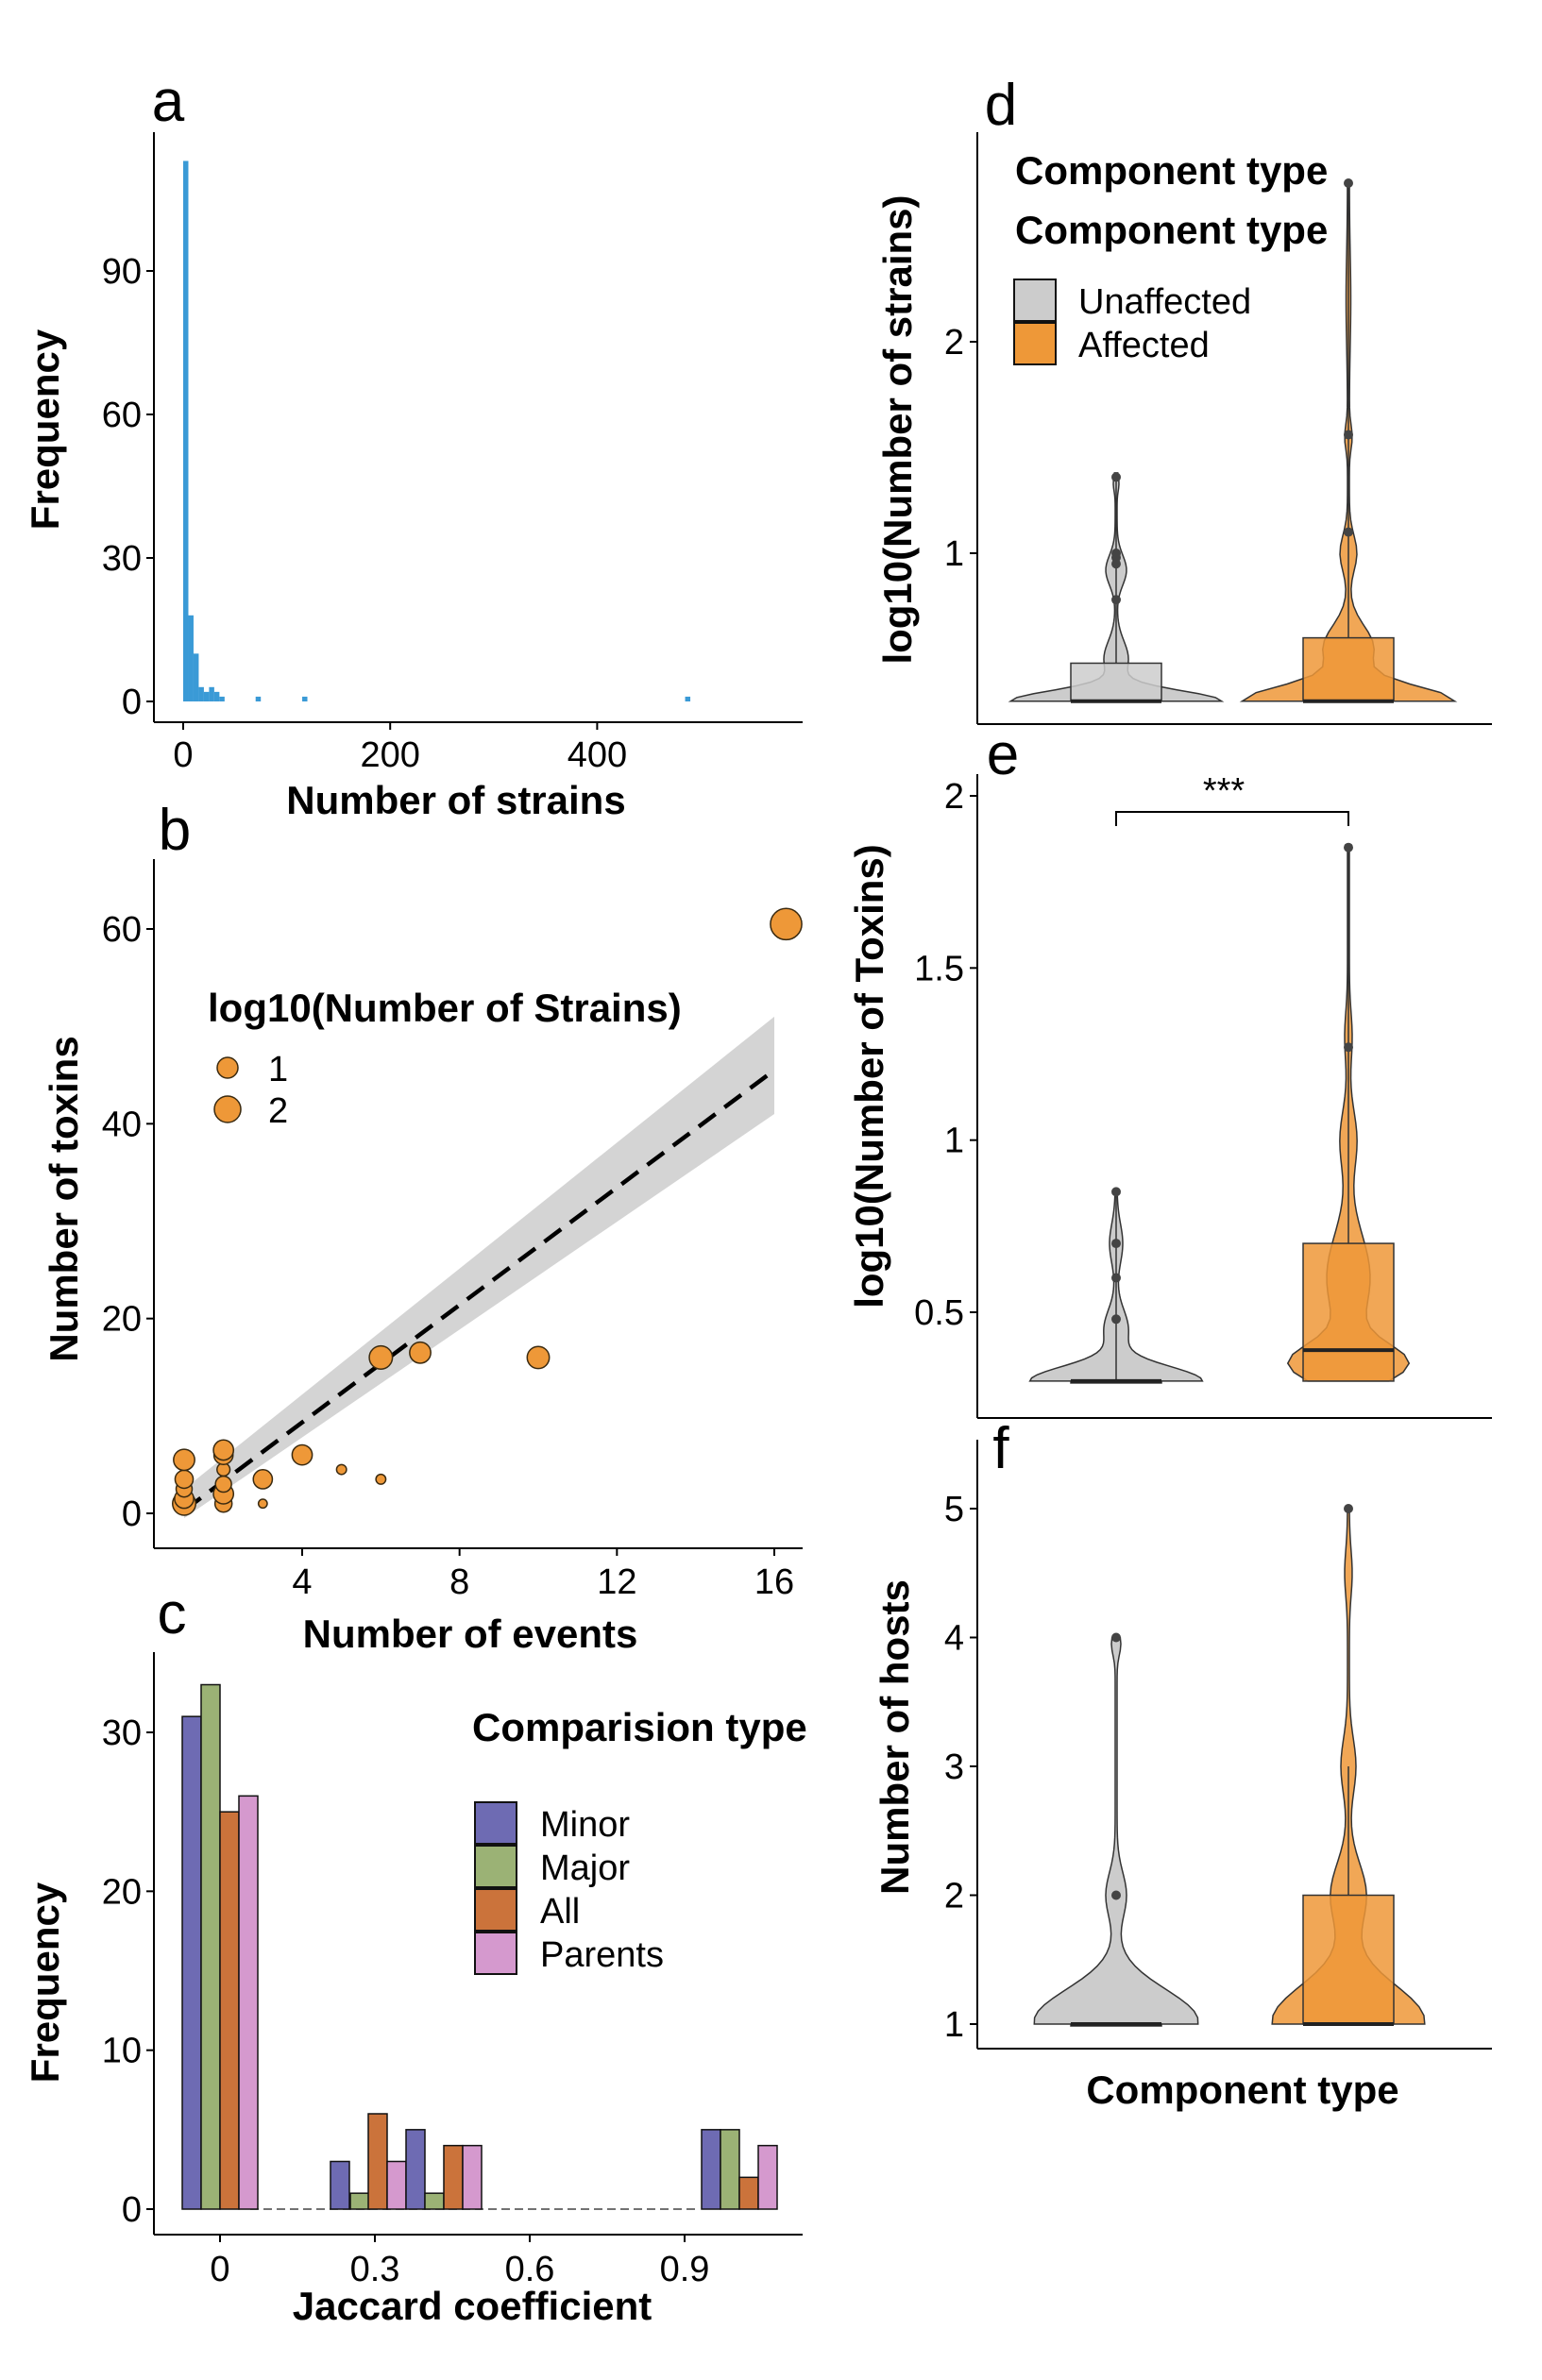 The image size is (1542, 2380). I want to click on panel-b-y-tick-label: 0, so click(132, 1514).